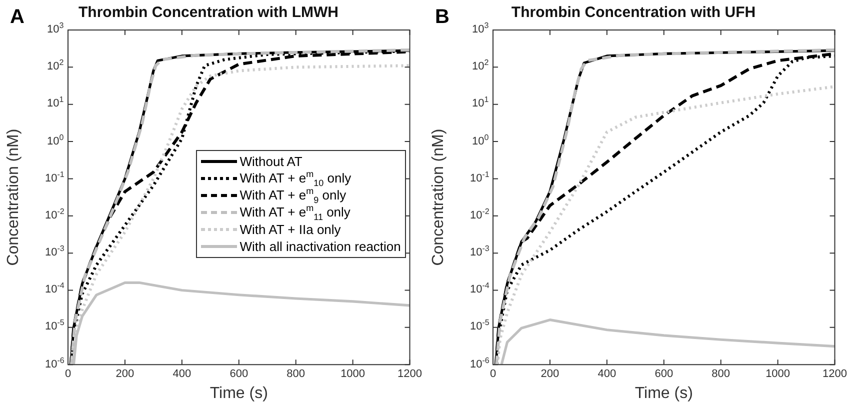 The width and height of the screenshot is (851, 407). Describe the element at coordinates (296, 178) in the screenshot. I see `legend-label: With AT + e$^{m}$$_{10}$ only` at that location.